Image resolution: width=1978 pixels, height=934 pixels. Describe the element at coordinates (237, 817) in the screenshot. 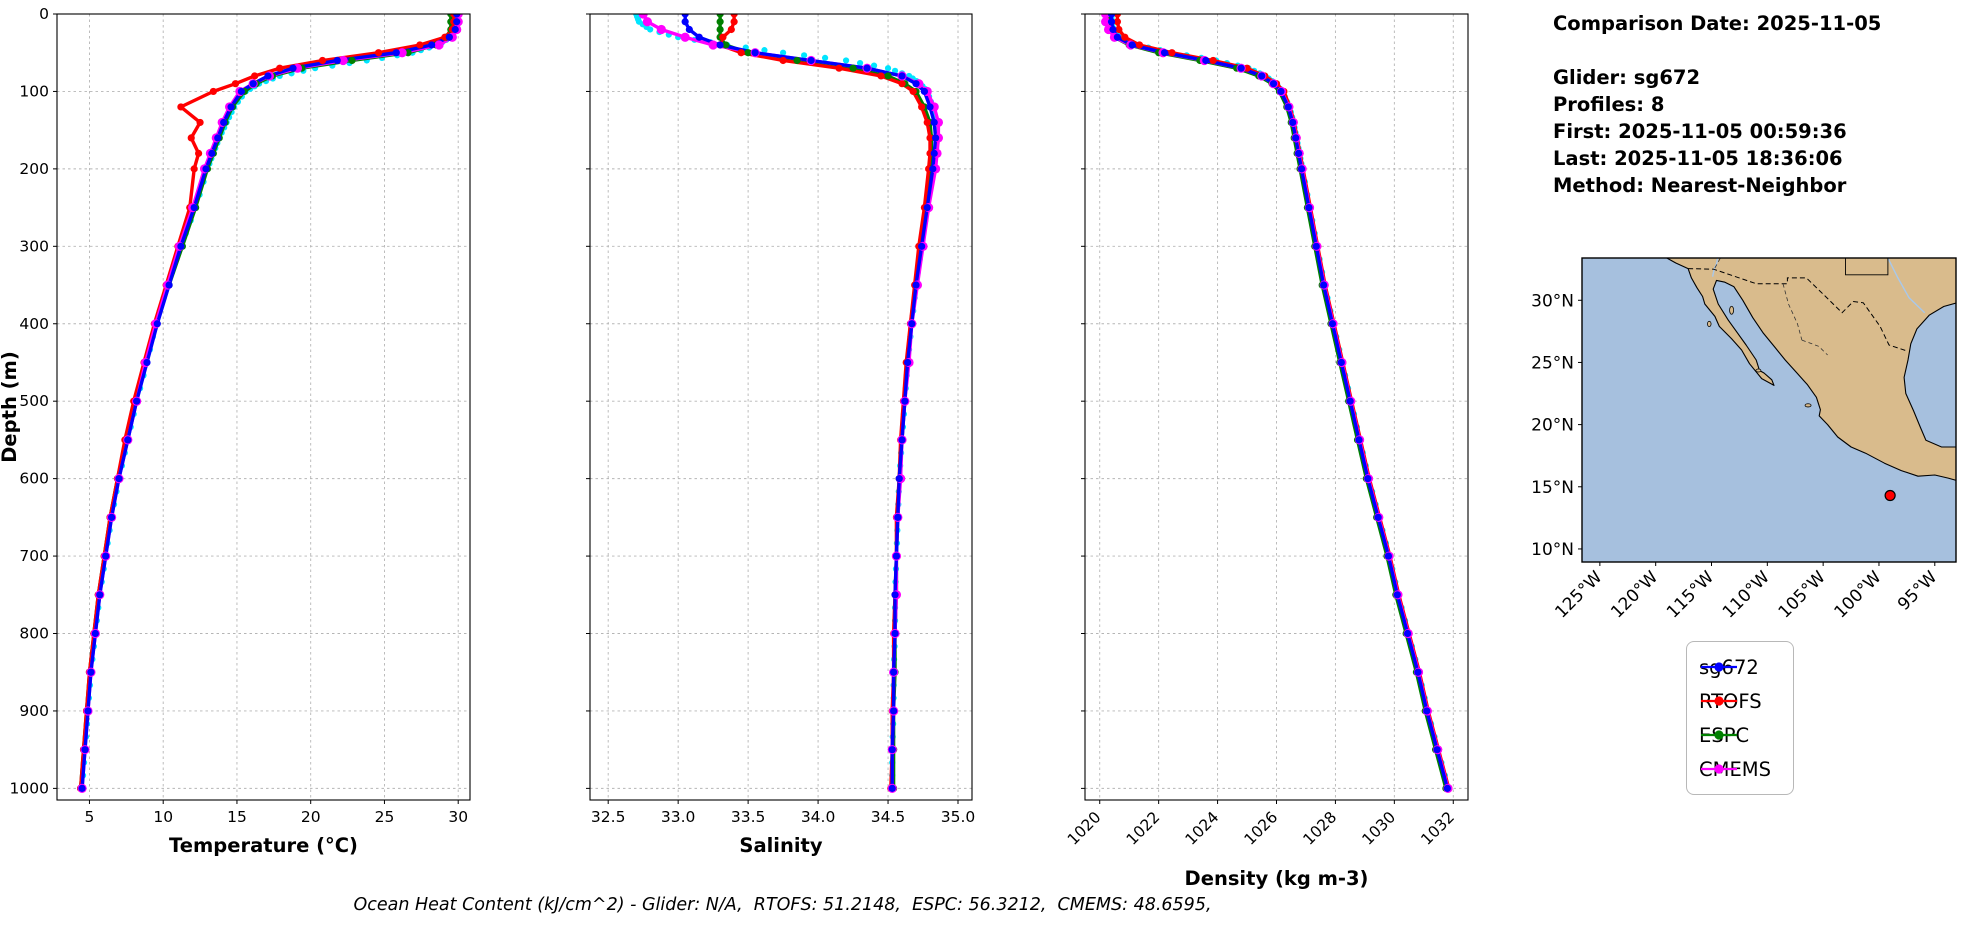

I see `svg-text: 15` at that location.